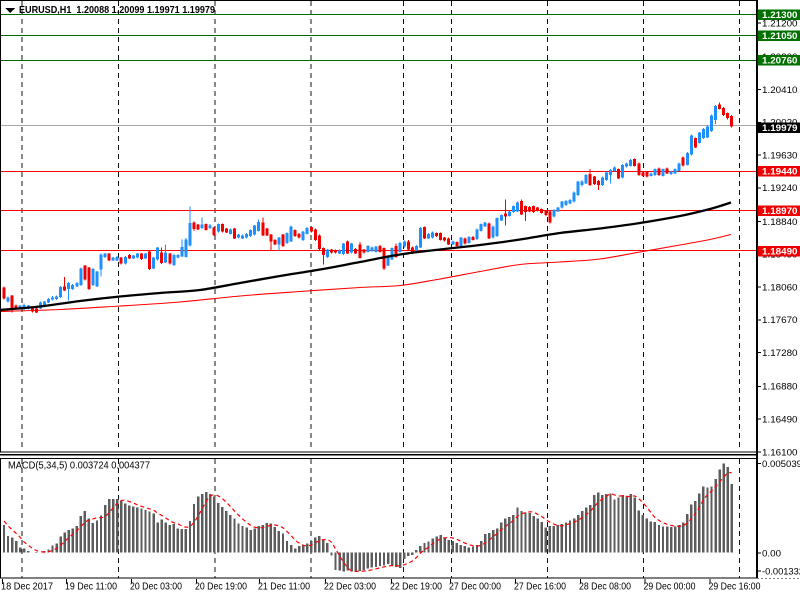 The height and width of the screenshot is (600, 800). What do you see at coordinates (780, 90) in the screenshot?
I see `svg-text: 1.20410` at bounding box center [780, 90].